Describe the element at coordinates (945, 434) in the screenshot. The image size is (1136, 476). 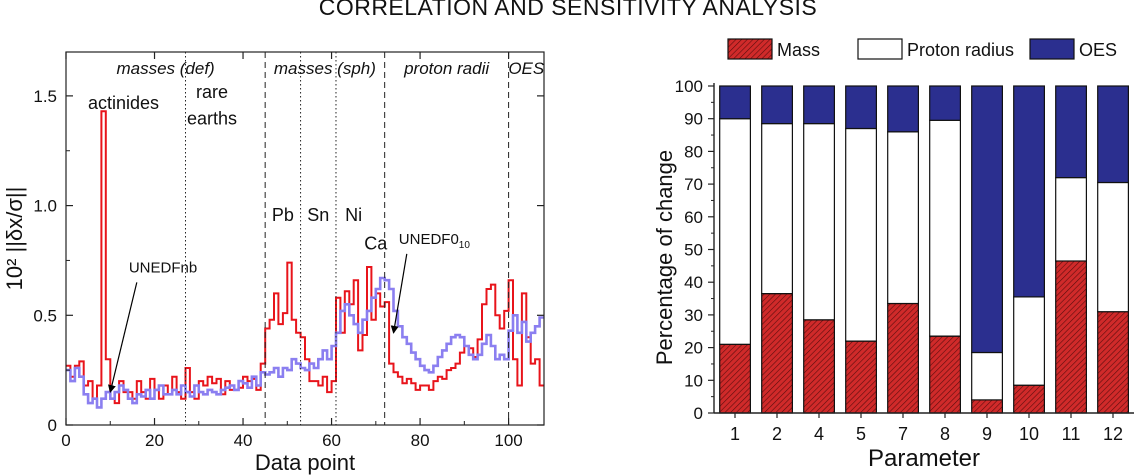
I see `x-tick-label: 8` at that location.